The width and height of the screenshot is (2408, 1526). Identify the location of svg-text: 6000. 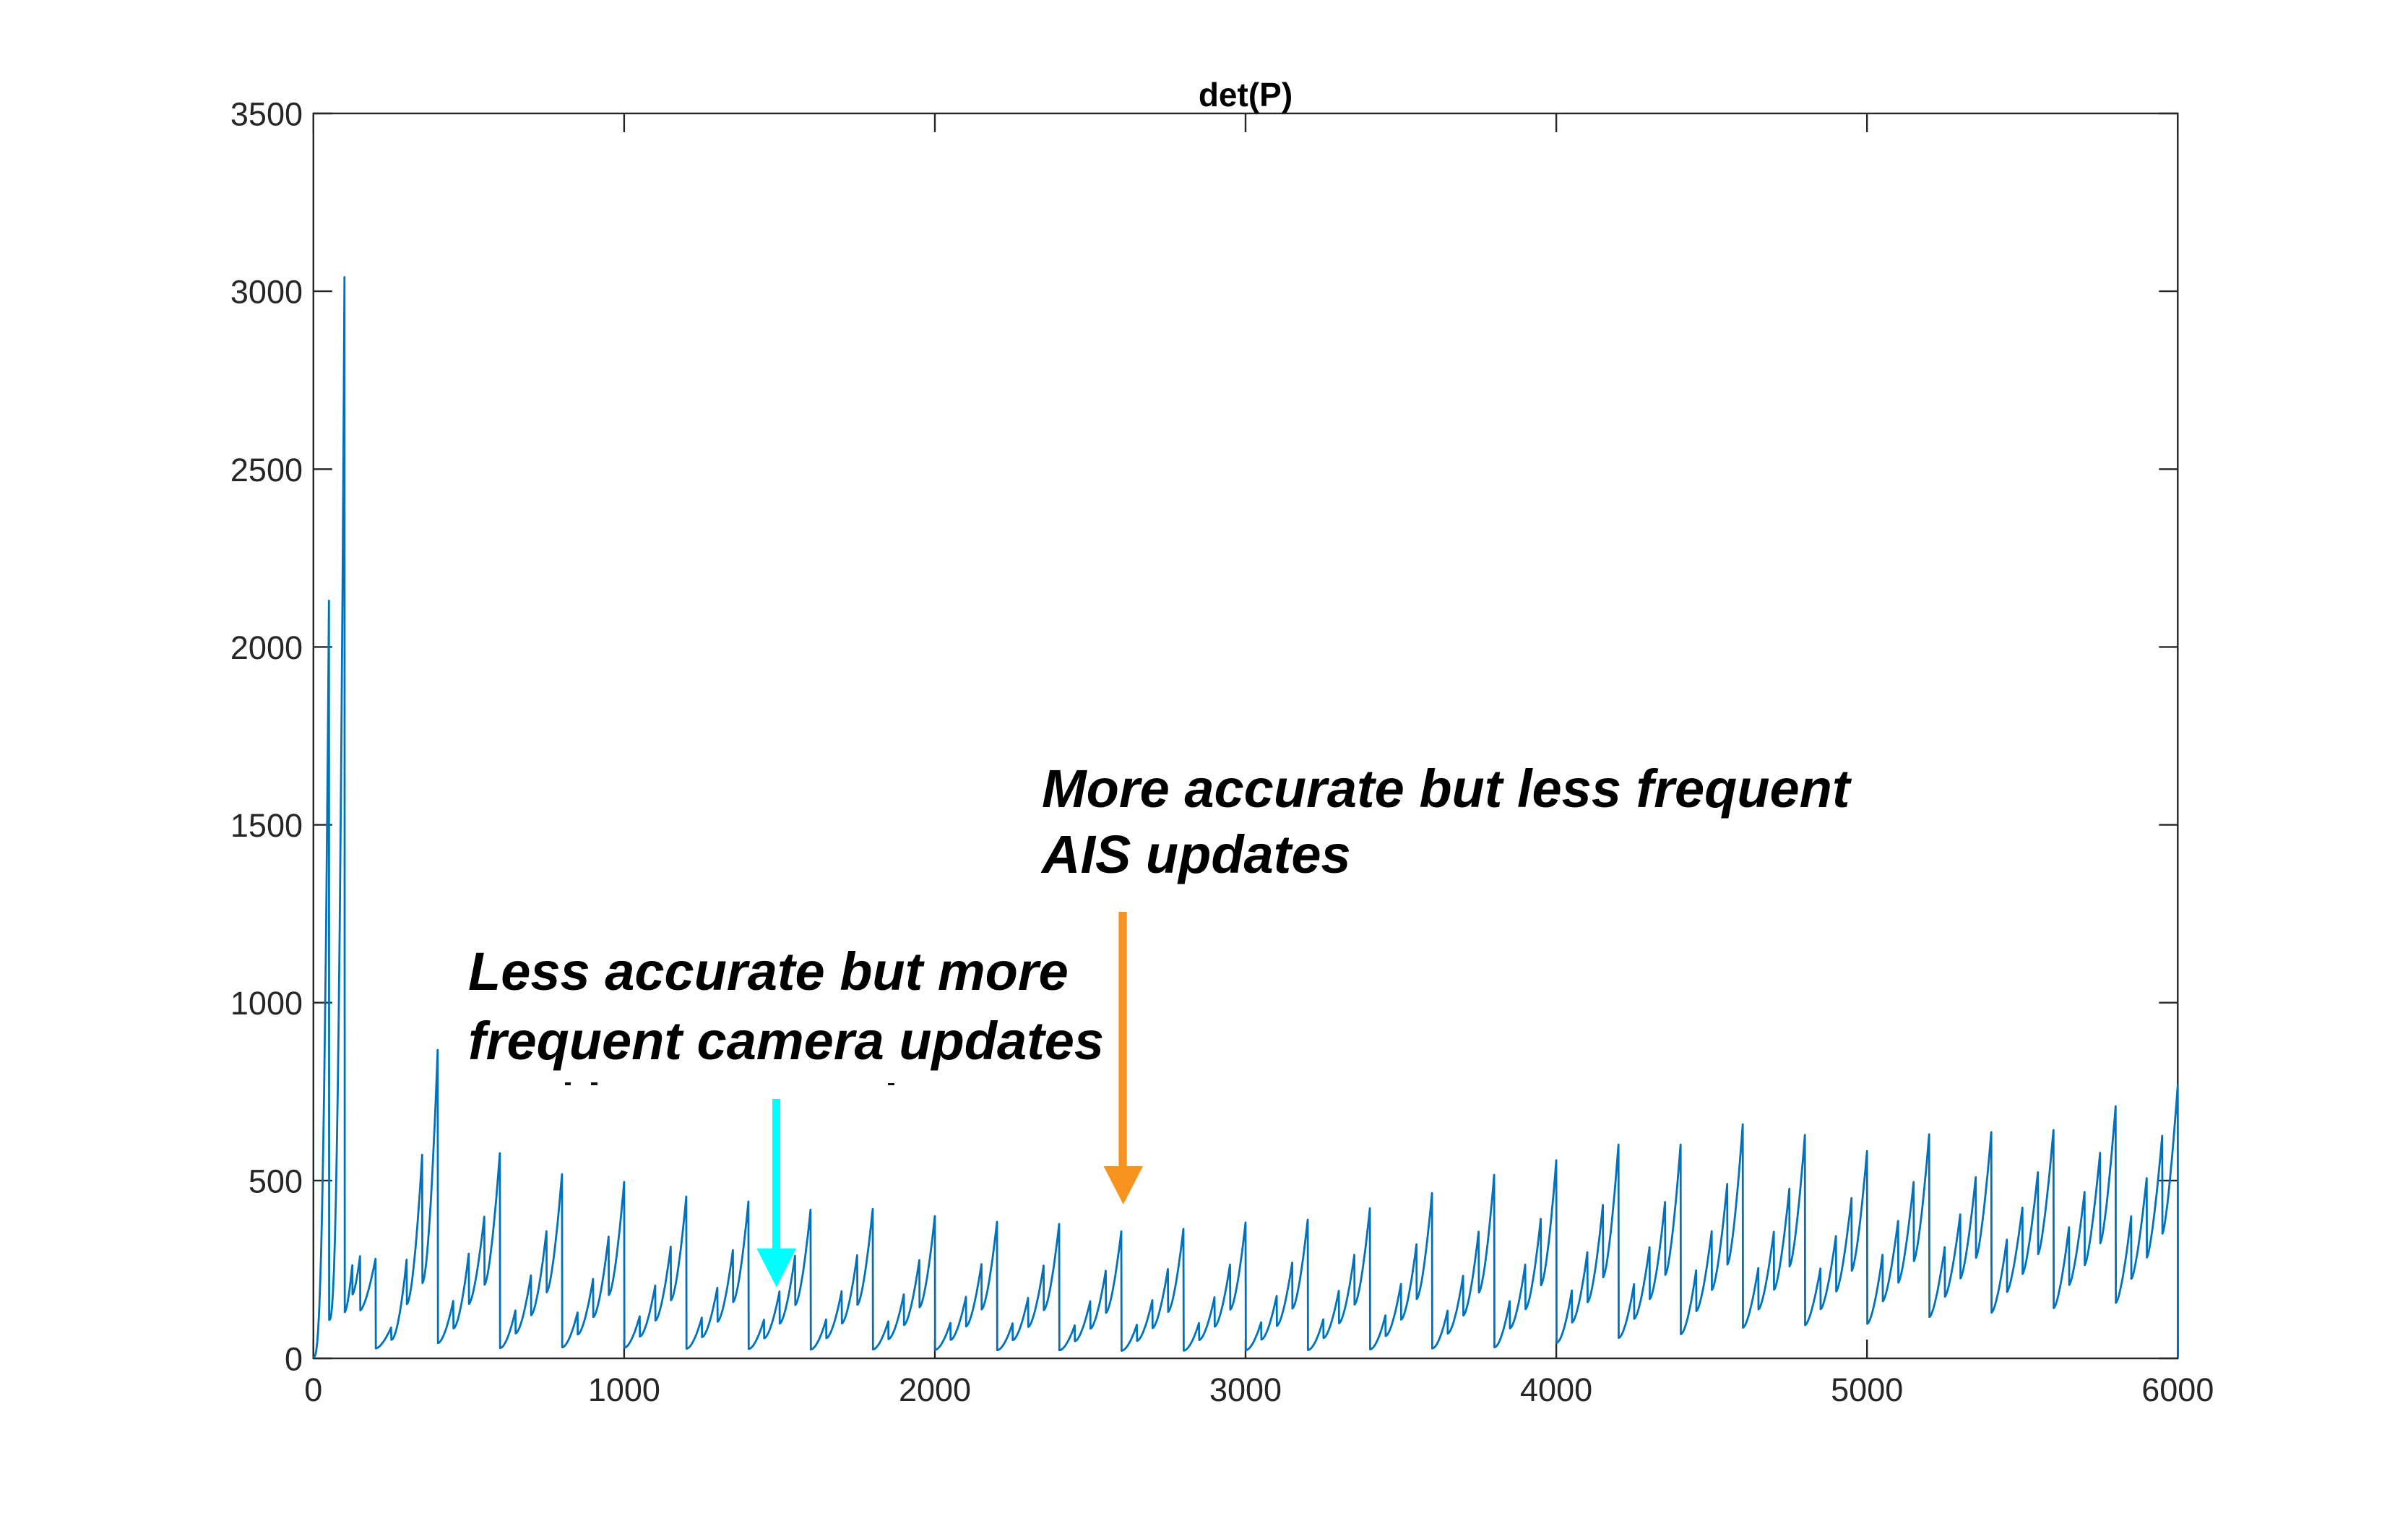
(2177, 1389).